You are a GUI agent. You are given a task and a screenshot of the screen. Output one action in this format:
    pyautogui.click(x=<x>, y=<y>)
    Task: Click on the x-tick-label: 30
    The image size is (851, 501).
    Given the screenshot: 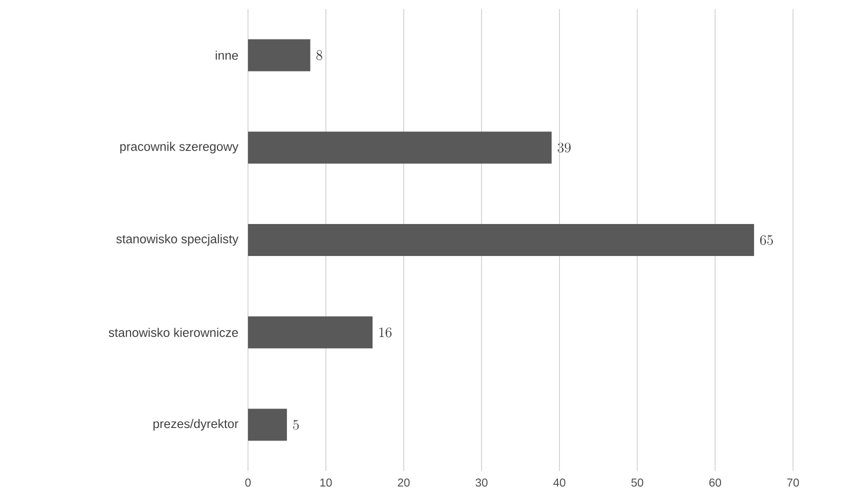 What is the action you would take?
    pyautogui.click(x=482, y=482)
    